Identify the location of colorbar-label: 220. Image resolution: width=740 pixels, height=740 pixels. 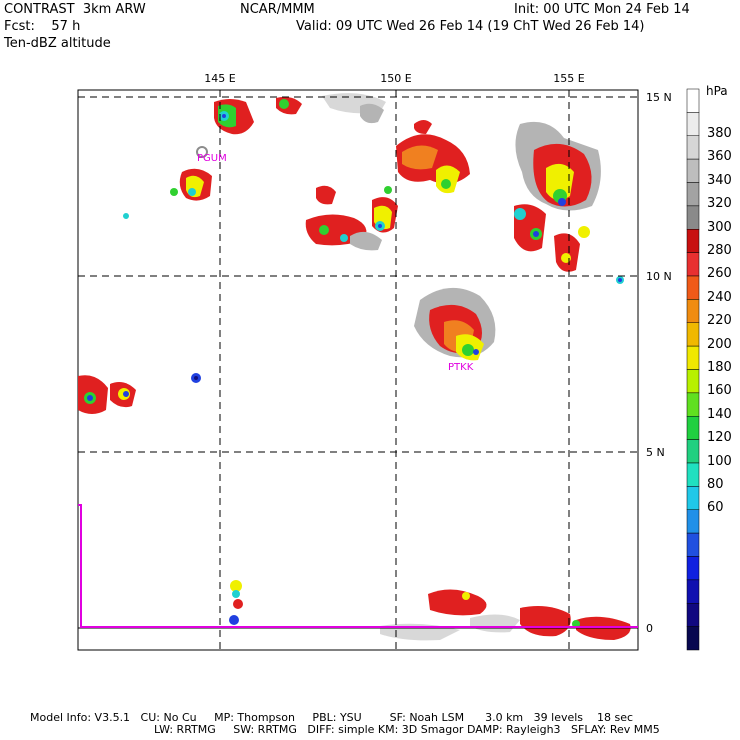
(719, 321).